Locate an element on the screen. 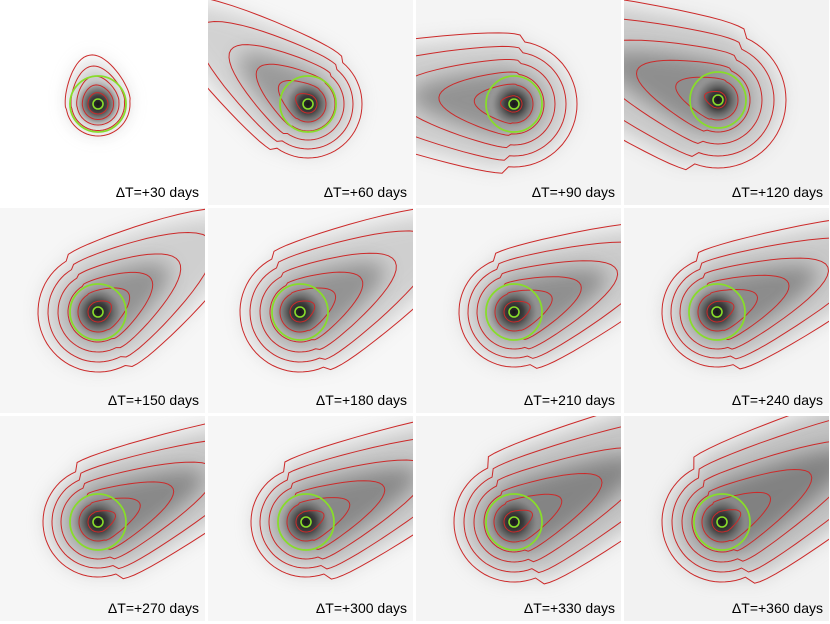  panel-330-days: ΔT=+330 days is located at coordinates (518, 518).